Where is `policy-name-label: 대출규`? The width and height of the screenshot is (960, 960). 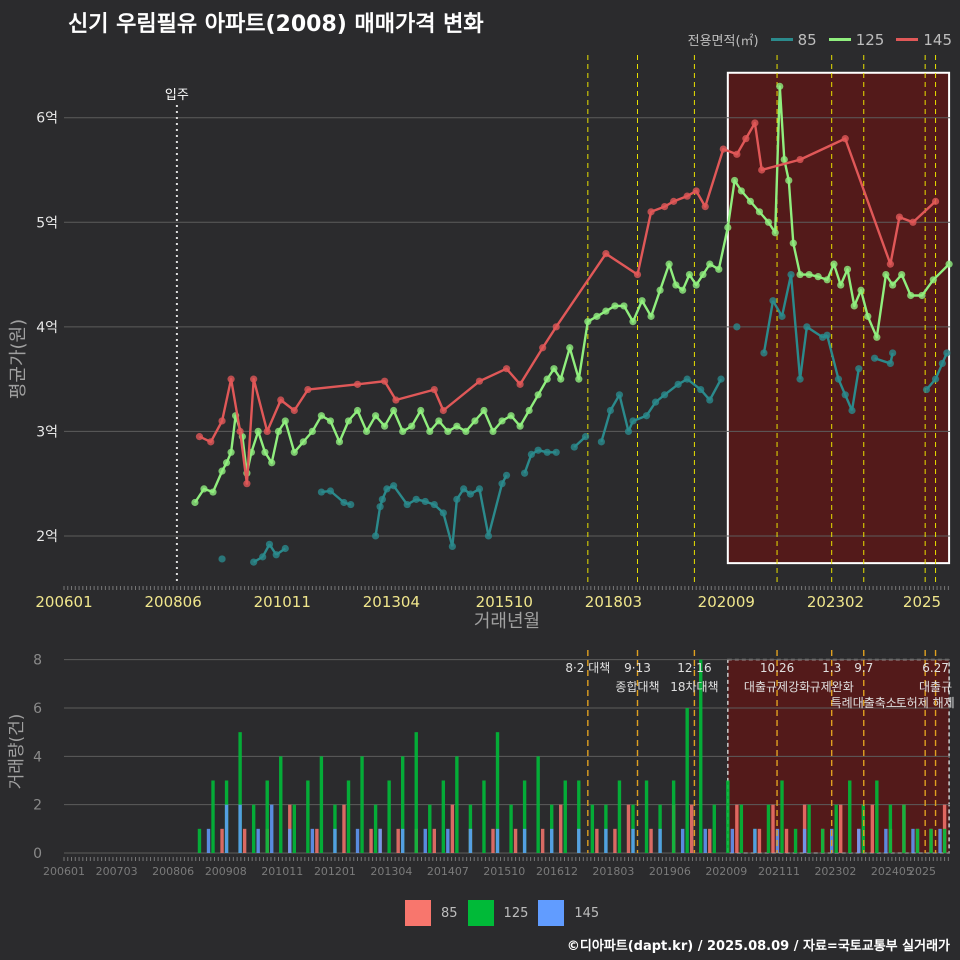
policy-name-label: 대출규 is located at coordinates (935, 687).